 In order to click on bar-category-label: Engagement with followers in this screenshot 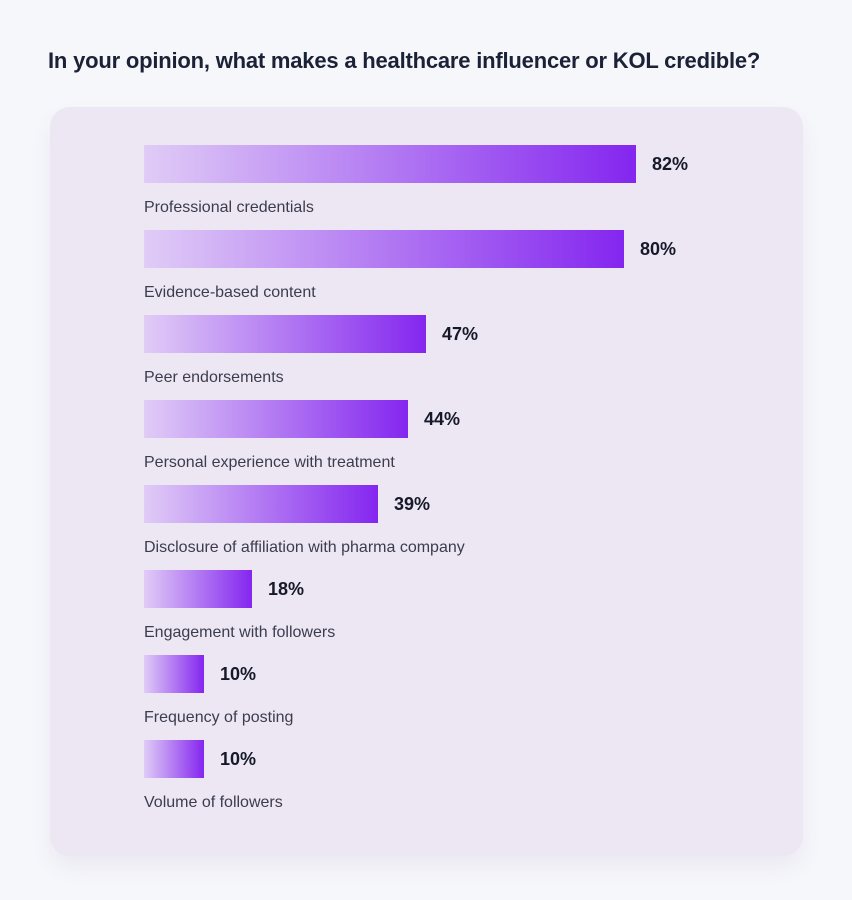, I will do `click(240, 632)`.